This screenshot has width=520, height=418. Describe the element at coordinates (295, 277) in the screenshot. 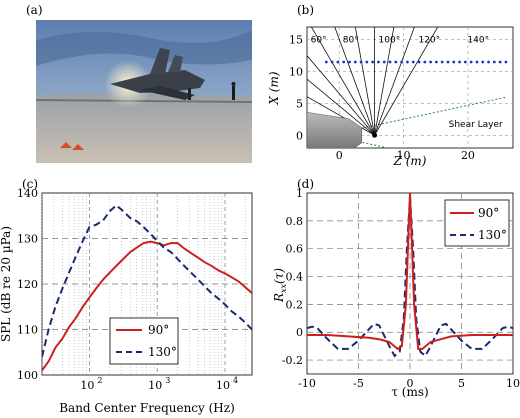

I see `y-tick-label: 0.4` at that location.